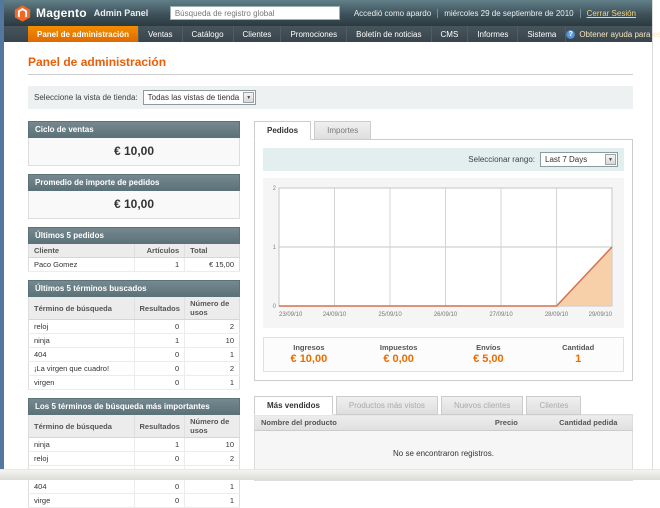  What do you see at coordinates (593, 422) in the screenshot?
I see `column-header: Cantidad pedida` at bounding box center [593, 422].